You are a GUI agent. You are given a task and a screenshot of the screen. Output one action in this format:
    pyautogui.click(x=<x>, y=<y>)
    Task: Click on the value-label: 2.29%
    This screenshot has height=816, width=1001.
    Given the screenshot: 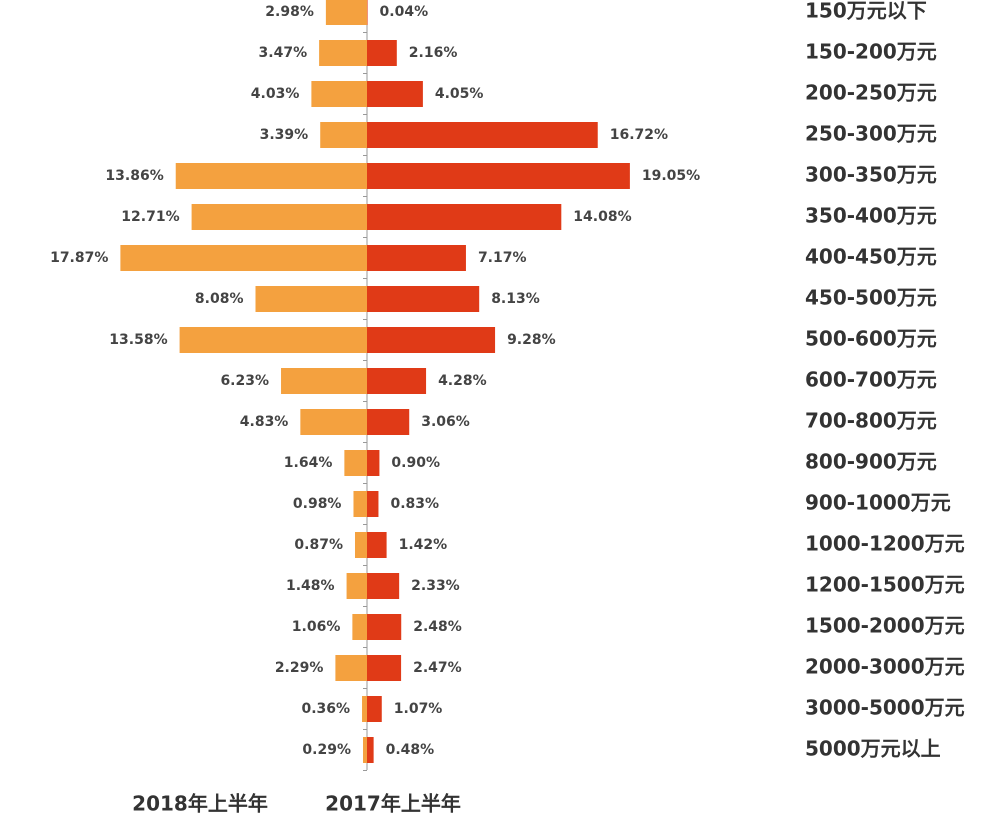 What is the action you would take?
    pyautogui.click(x=299, y=668)
    